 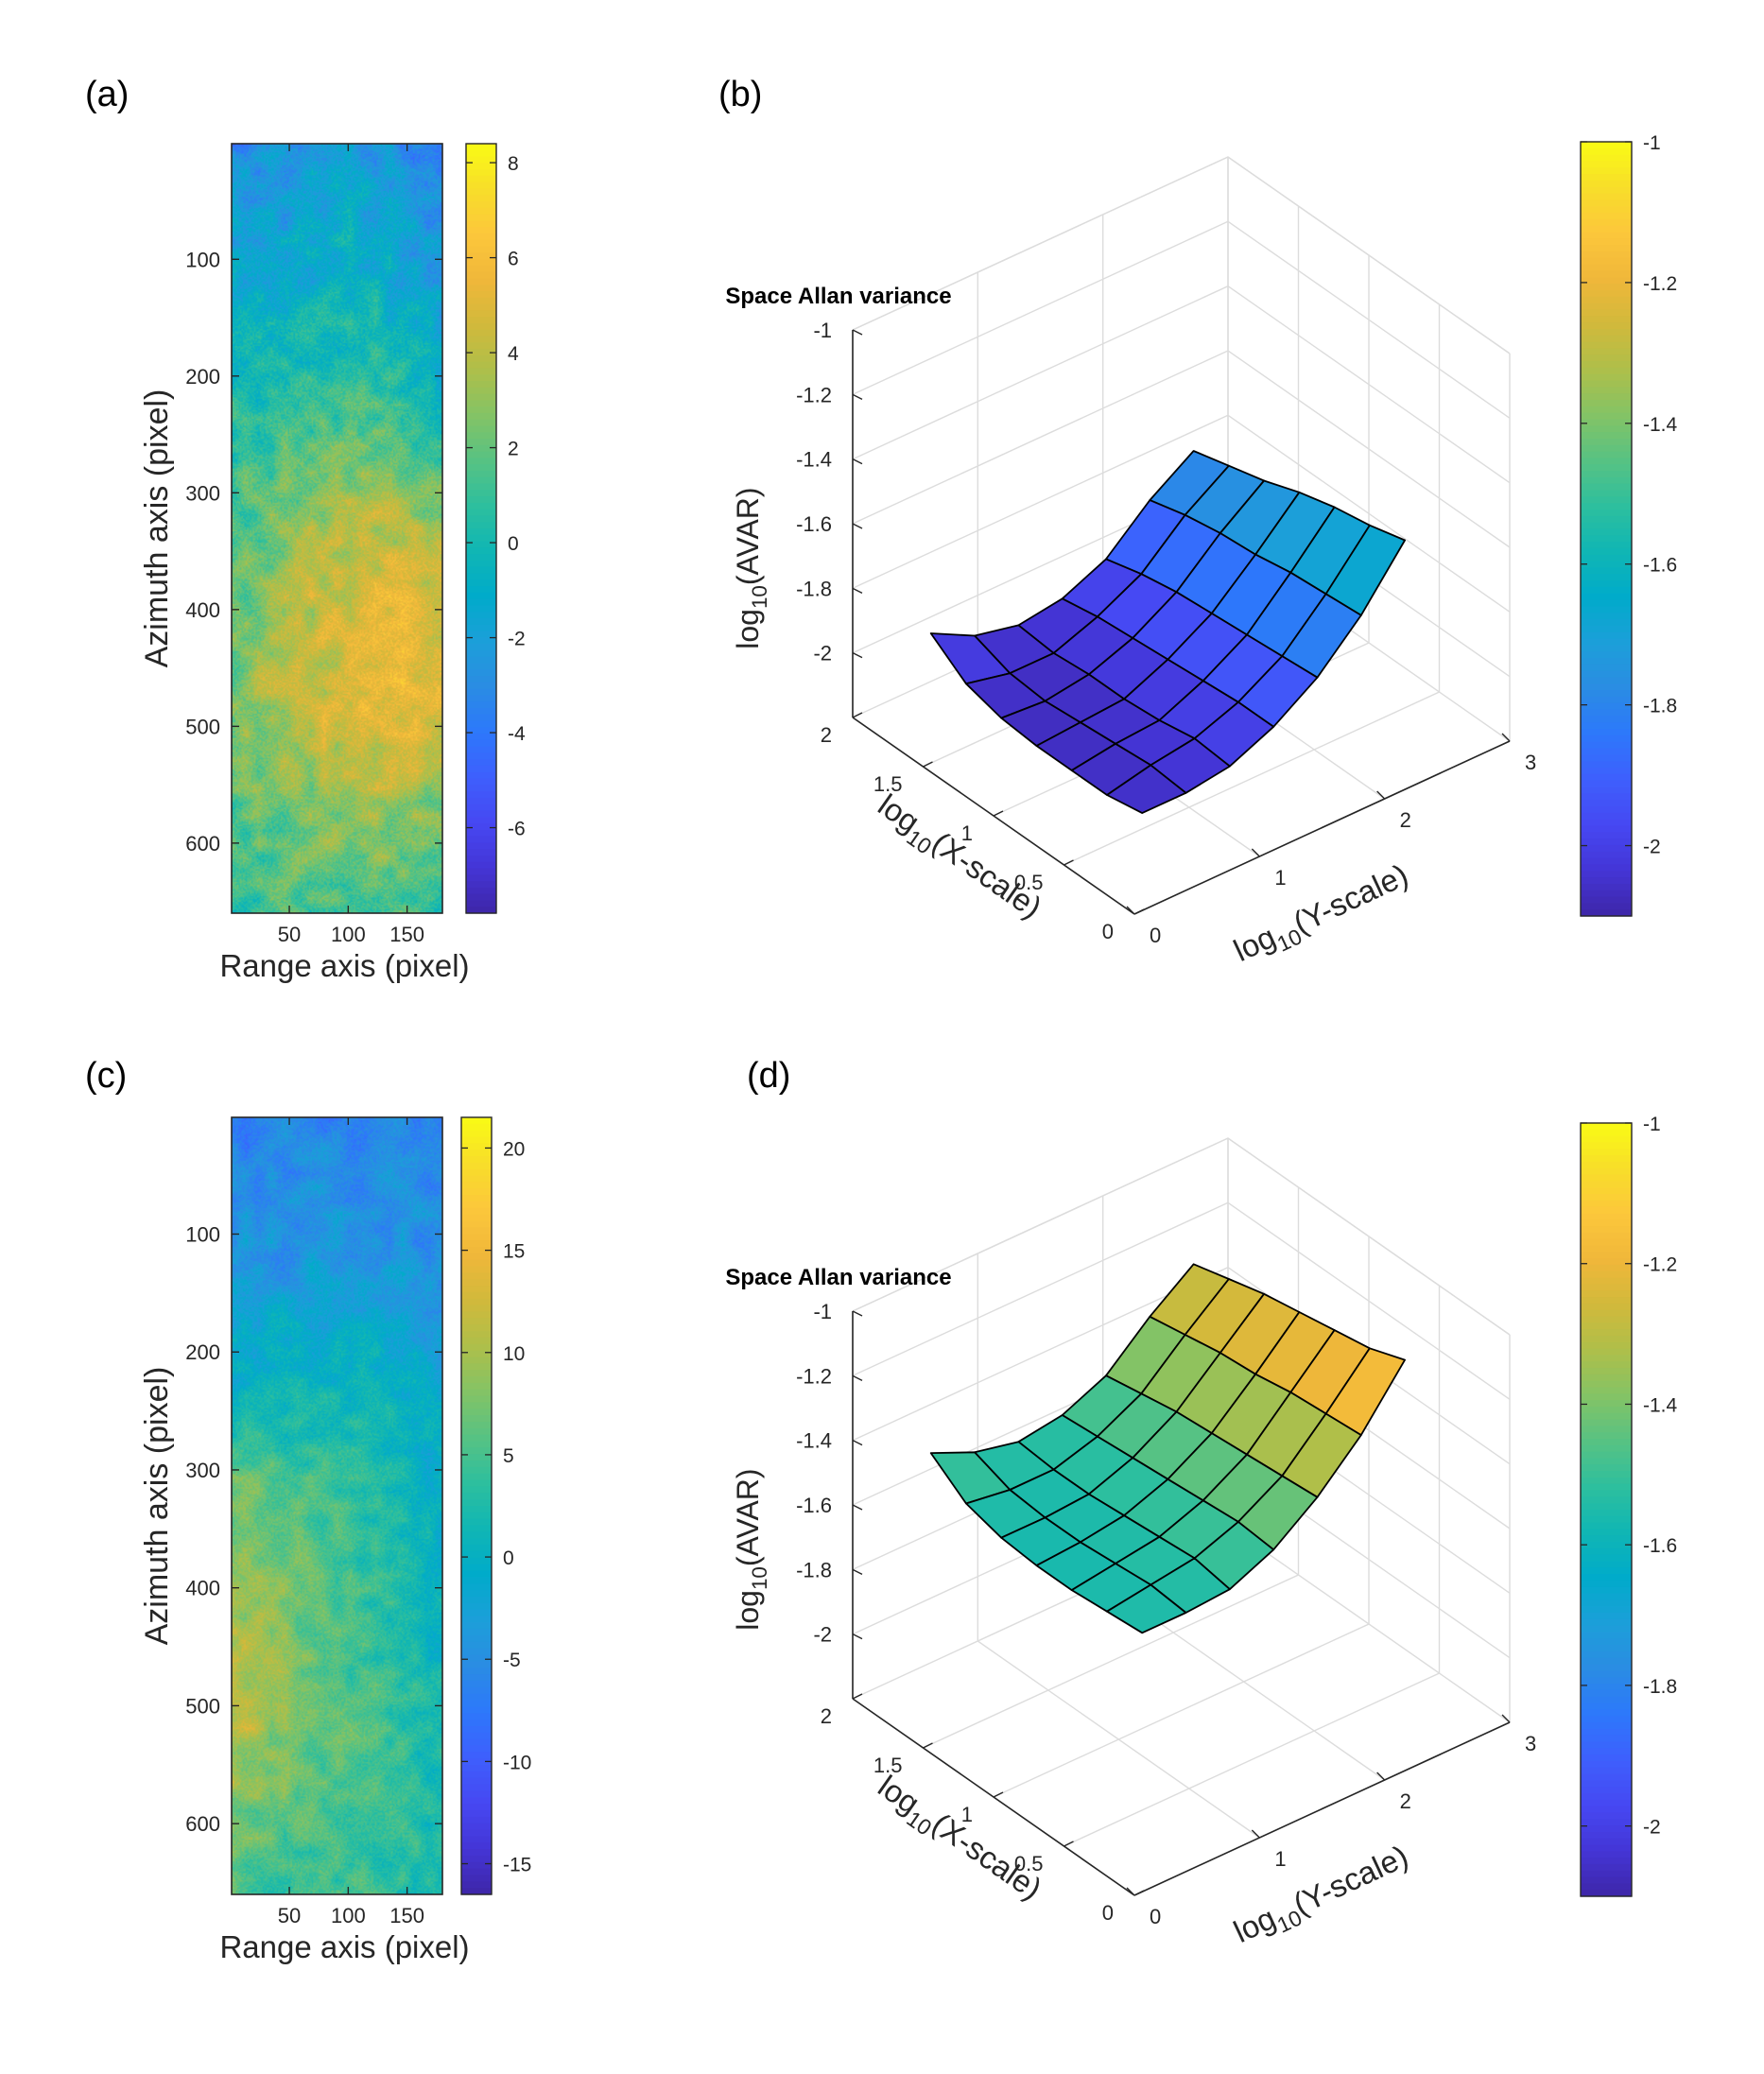 What do you see at coordinates (1108, 931) in the screenshot?
I see `x-tick-label: 0` at bounding box center [1108, 931].